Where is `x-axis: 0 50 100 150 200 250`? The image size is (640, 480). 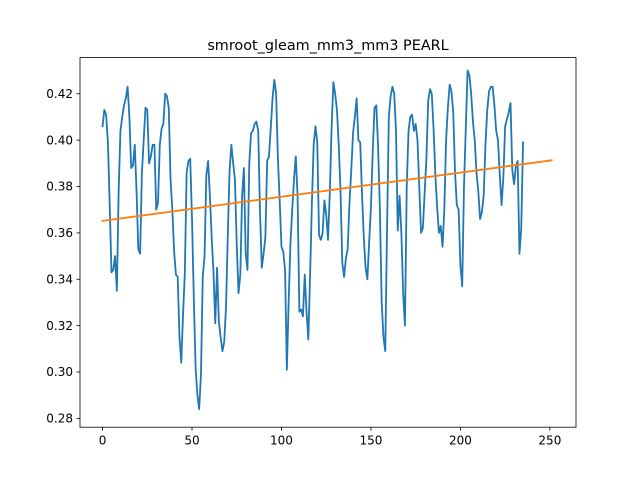
x-axis: 0 50 100 150 200 250 is located at coordinates (330, 437).